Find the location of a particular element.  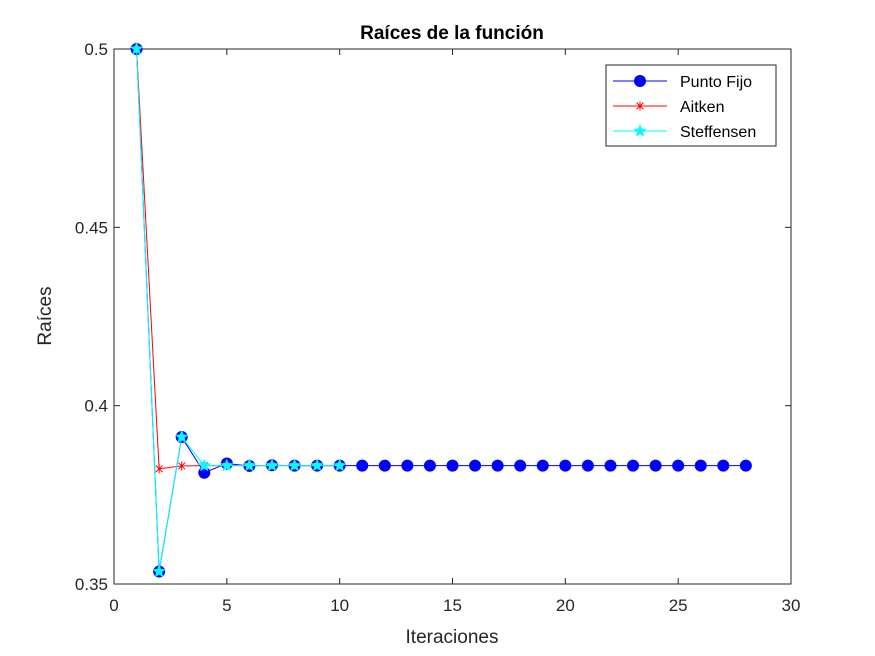

y-tick-label: 0.4 is located at coordinates (96, 406).